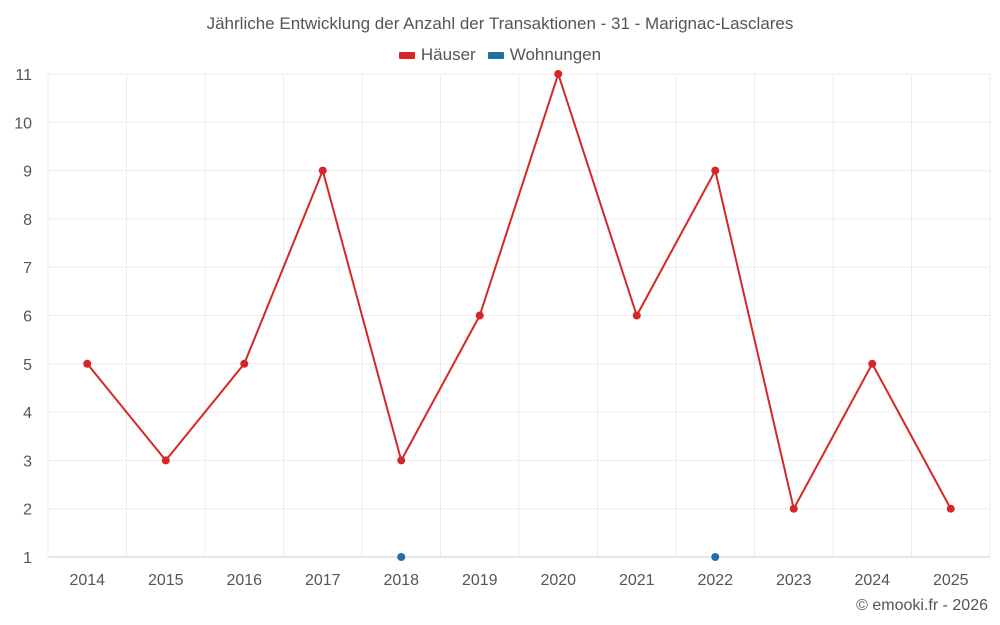 Image resolution: width=1000 pixels, height=625 pixels. I want to click on x-tick-label: 2018, so click(401, 580).